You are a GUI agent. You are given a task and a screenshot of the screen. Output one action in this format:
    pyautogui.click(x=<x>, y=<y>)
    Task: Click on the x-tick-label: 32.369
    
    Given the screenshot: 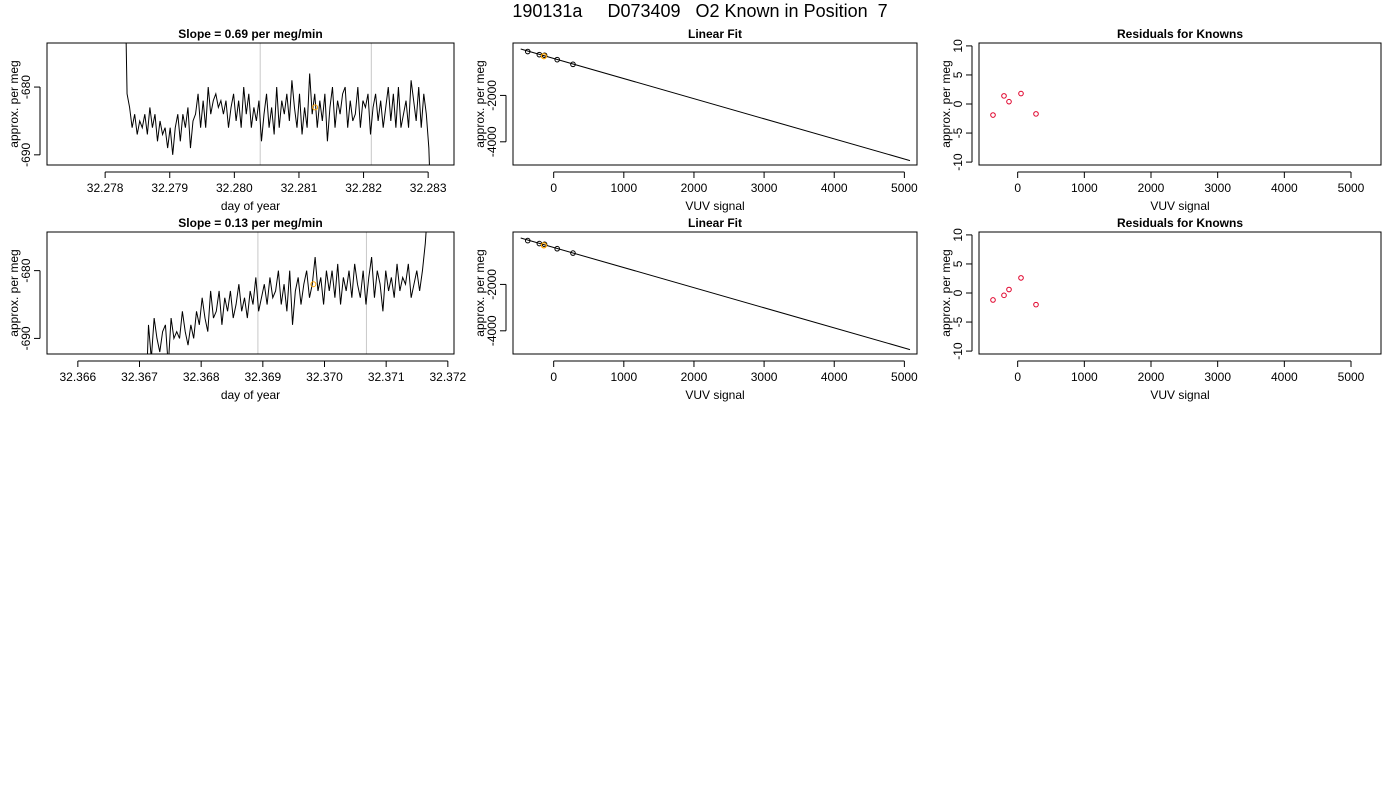 What is the action you would take?
    pyautogui.click(x=262, y=377)
    